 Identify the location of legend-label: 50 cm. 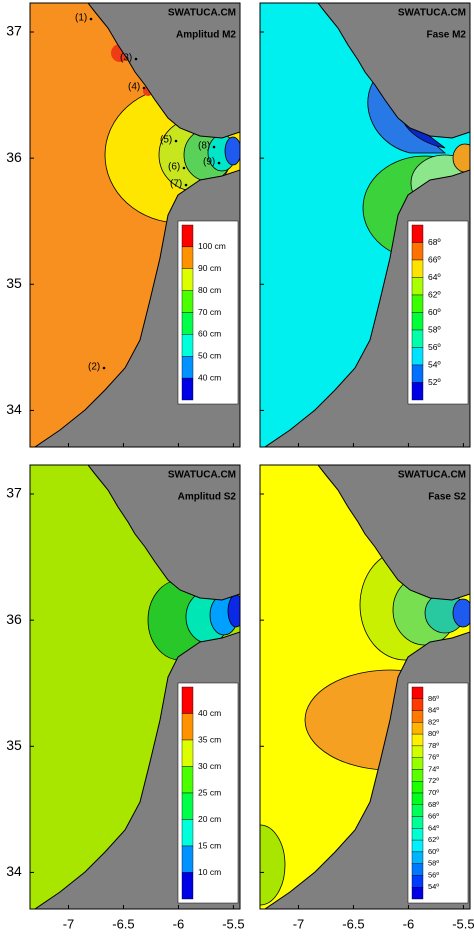
(209, 356).